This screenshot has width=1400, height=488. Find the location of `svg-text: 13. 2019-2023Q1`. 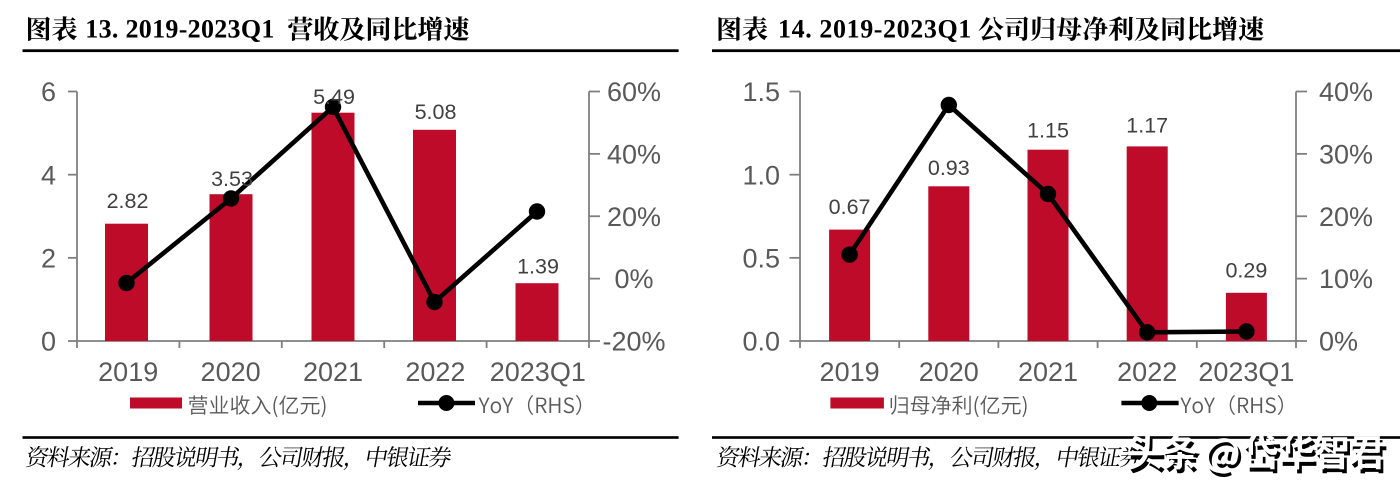

svg-text: 13. 2019-2023Q1 is located at coordinates (179, 29).